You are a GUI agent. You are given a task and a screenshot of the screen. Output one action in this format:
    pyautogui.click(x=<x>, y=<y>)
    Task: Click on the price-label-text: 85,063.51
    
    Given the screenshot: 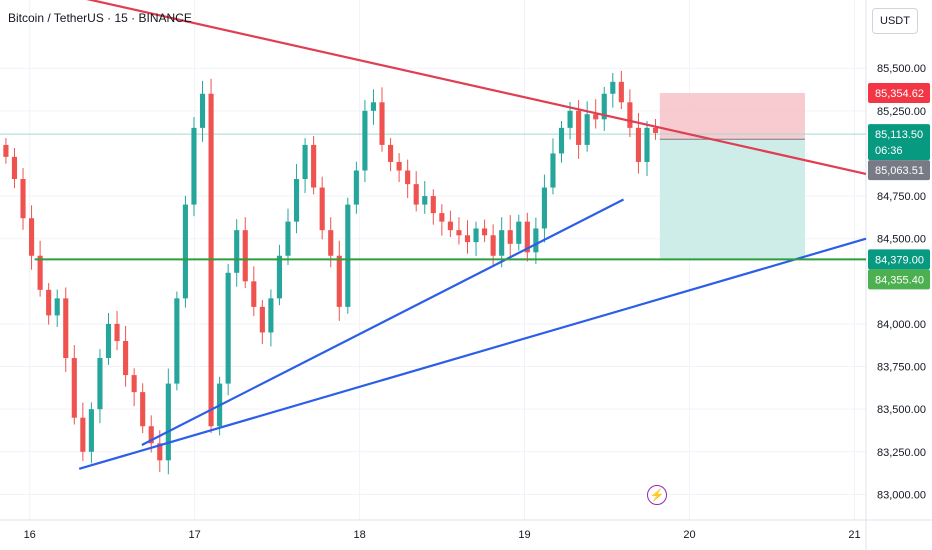 What is the action you would take?
    pyautogui.click(x=899, y=171)
    